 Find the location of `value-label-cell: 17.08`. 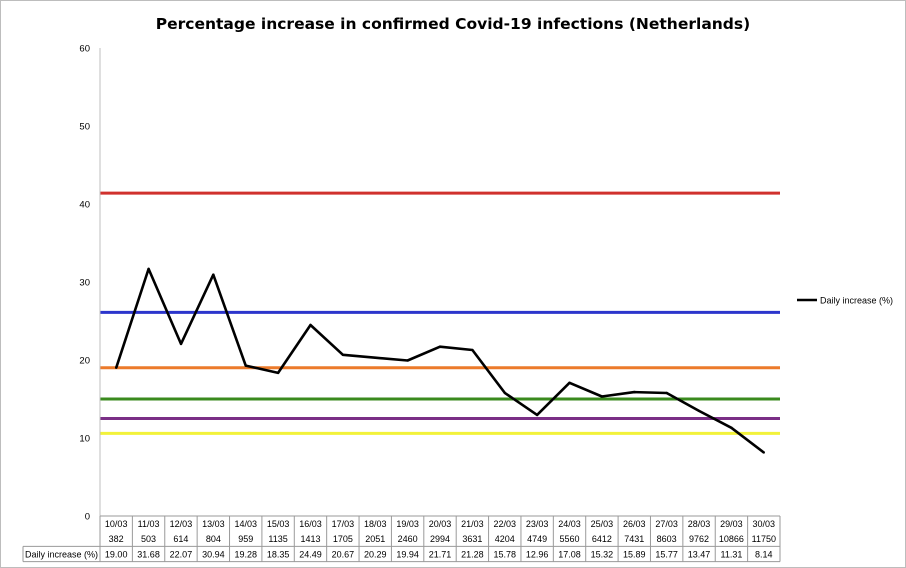

value-label-cell: 17.08 is located at coordinates (569, 554).